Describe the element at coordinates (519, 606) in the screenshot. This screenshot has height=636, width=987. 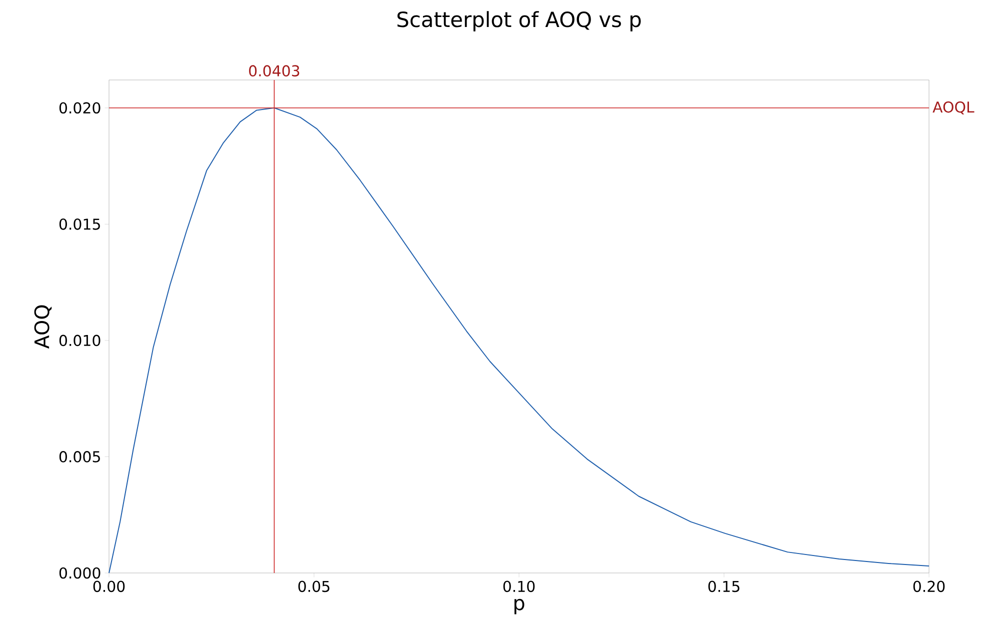
I see `x-axis-title: p` at that location.